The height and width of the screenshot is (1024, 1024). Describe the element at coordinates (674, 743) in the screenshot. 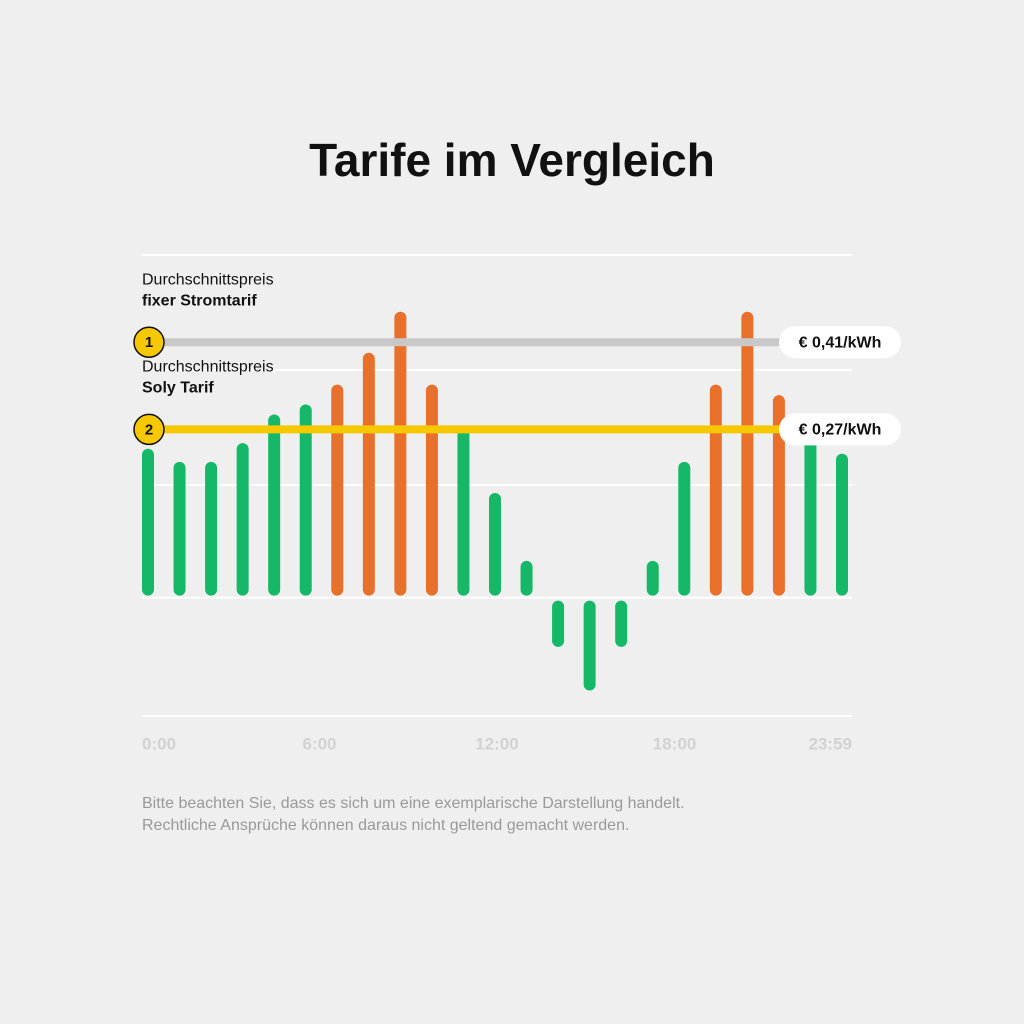

I see `x-label: 18:00` at that location.